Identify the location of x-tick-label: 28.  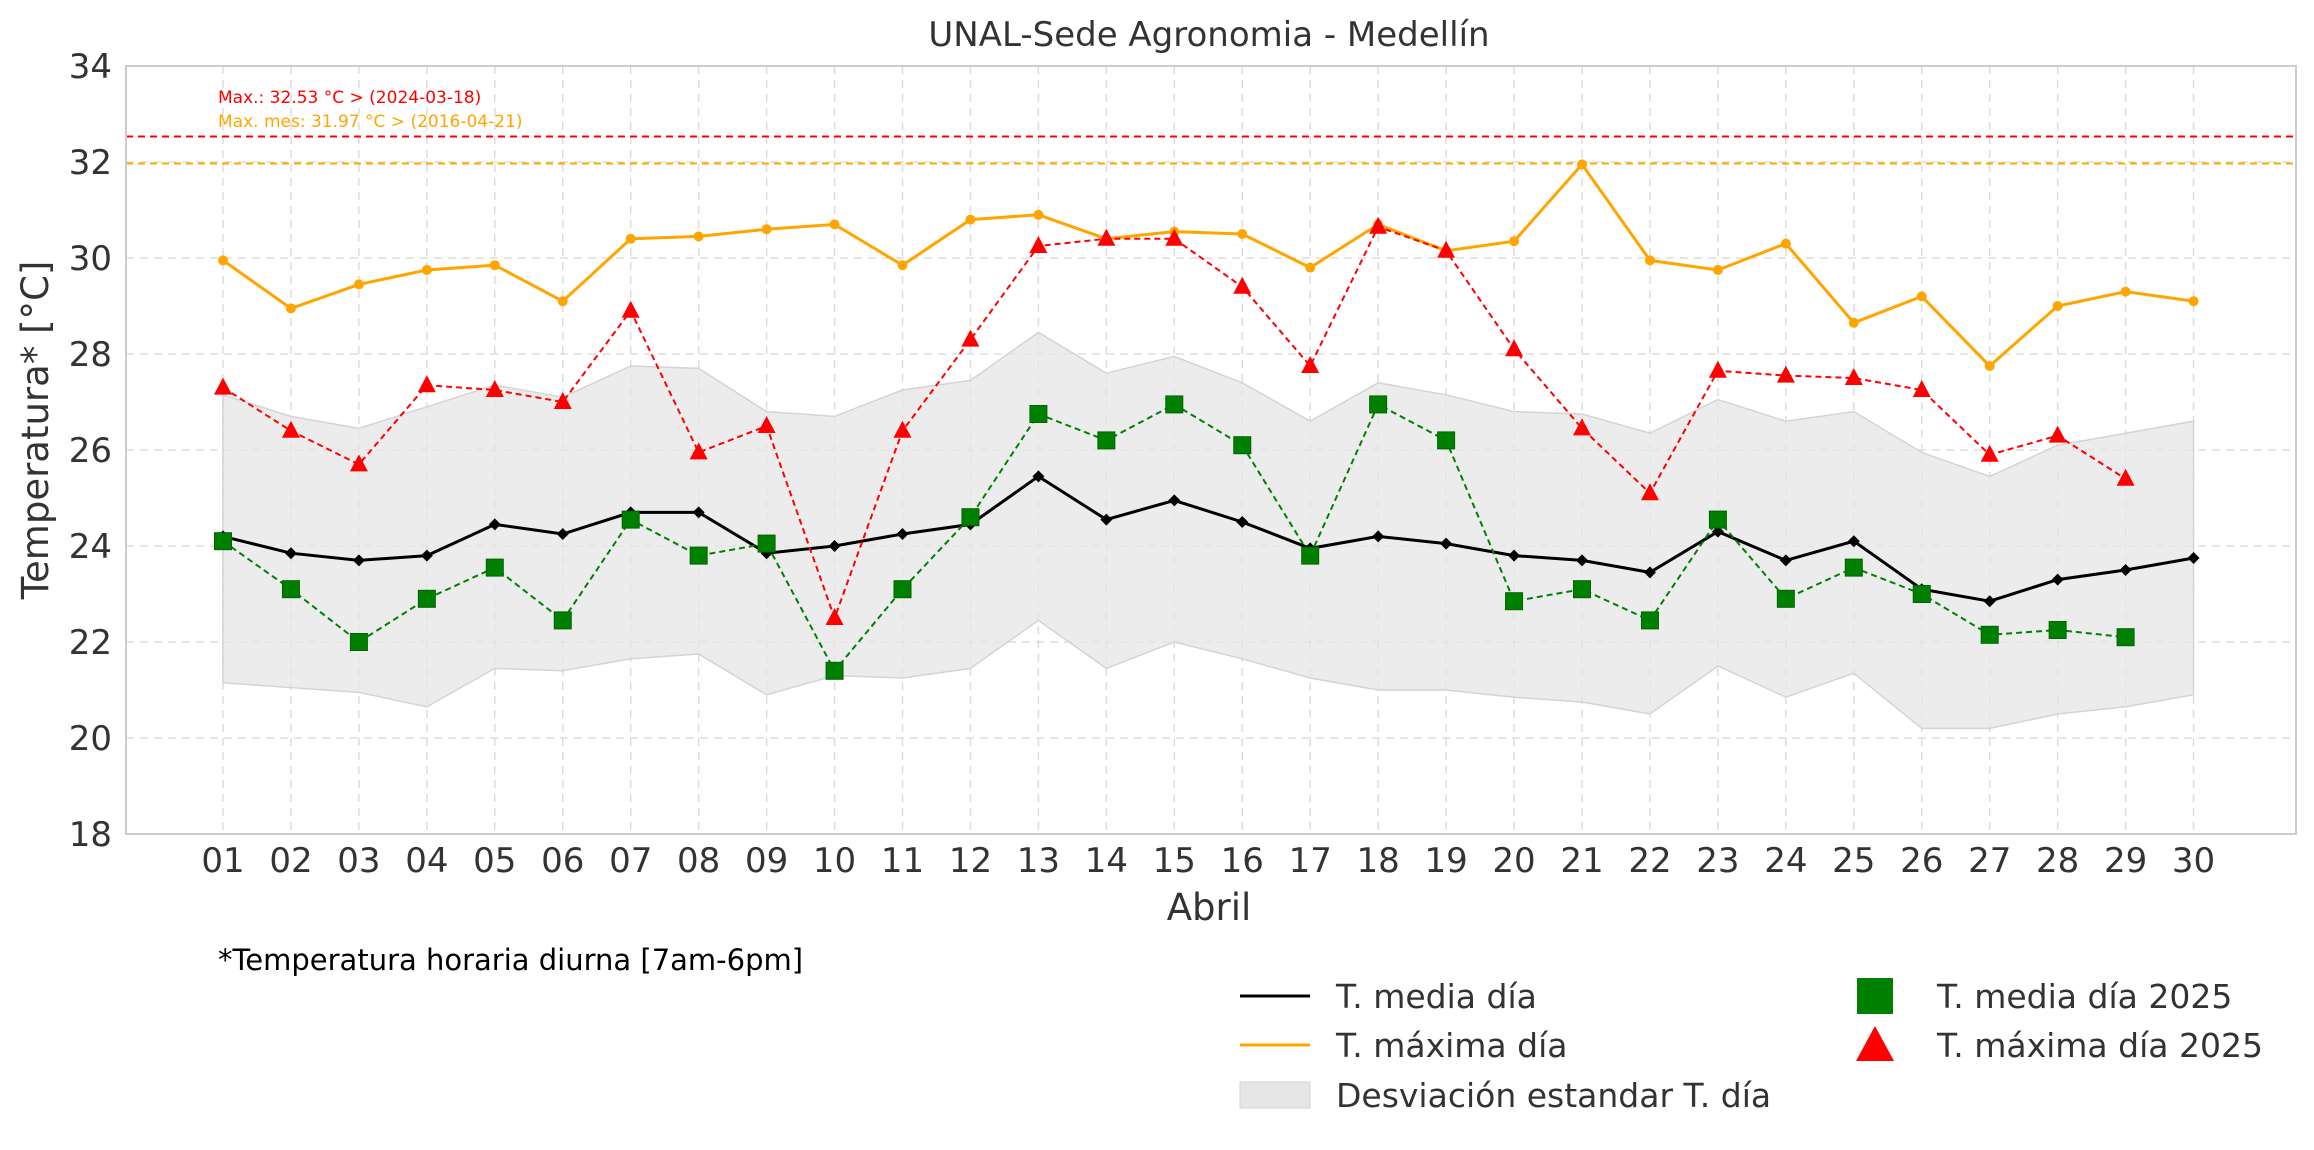
(2057, 861).